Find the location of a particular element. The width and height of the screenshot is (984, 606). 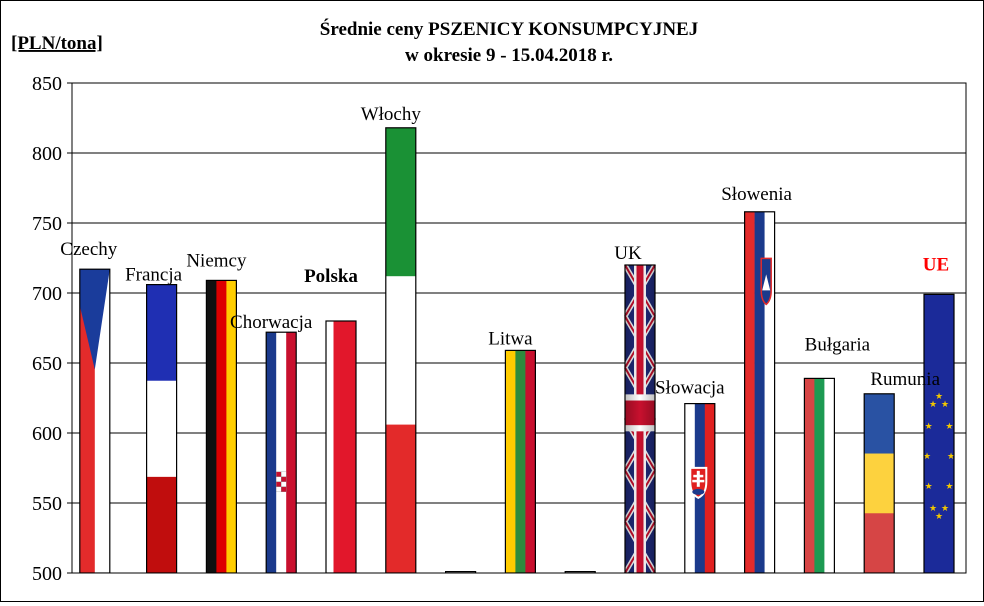

eu-flag-icon: ★★★★★★★★★★★★ is located at coordinates (939, 433).